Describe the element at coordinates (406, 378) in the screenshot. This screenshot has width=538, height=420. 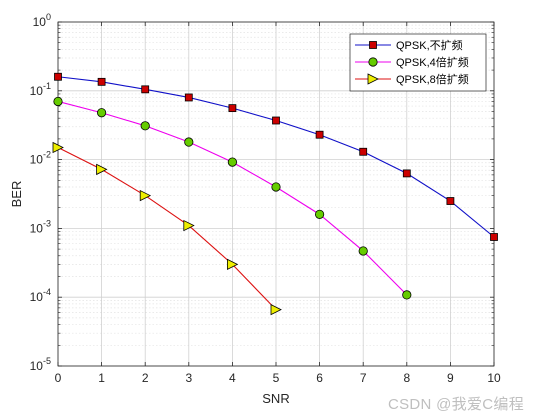
I see `x-tick-label: 8` at that location.